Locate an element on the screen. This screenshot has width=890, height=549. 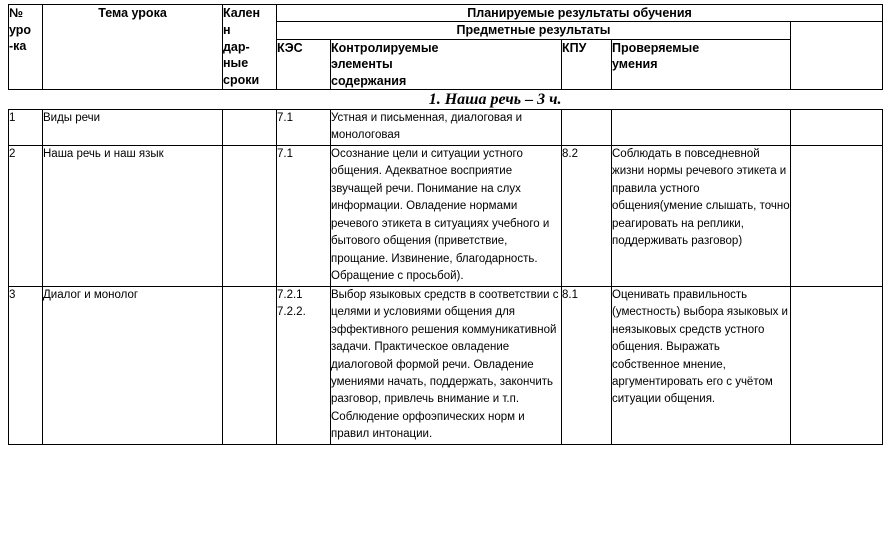
row-number: 1 is located at coordinates (25, 127).